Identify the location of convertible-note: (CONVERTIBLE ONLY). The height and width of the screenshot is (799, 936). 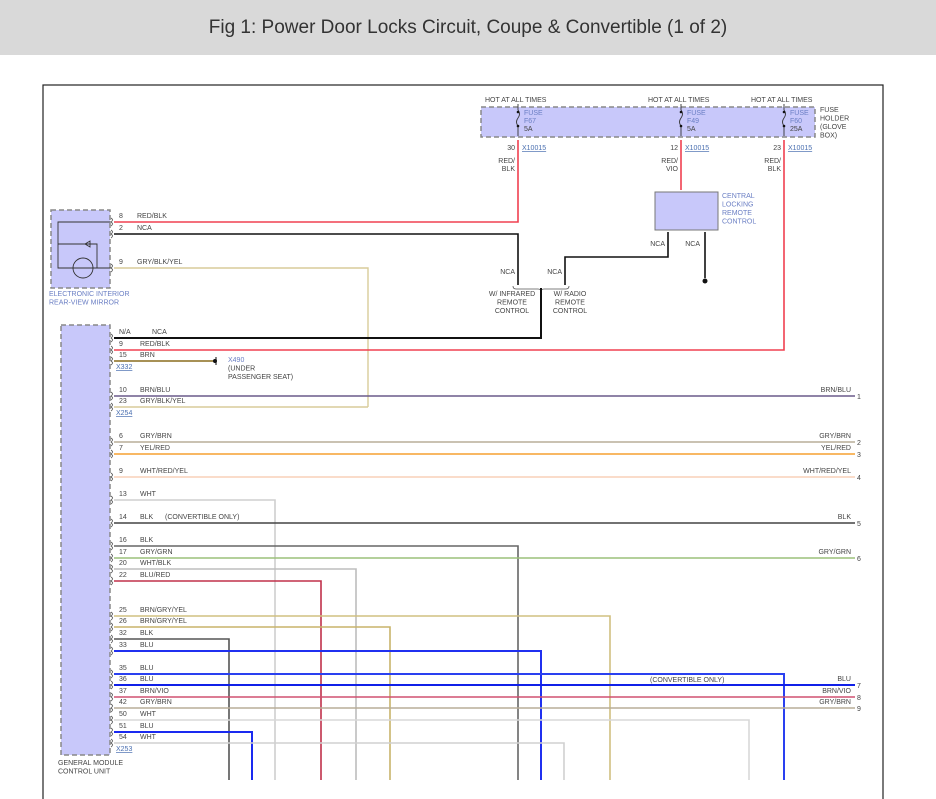
(202, 517).